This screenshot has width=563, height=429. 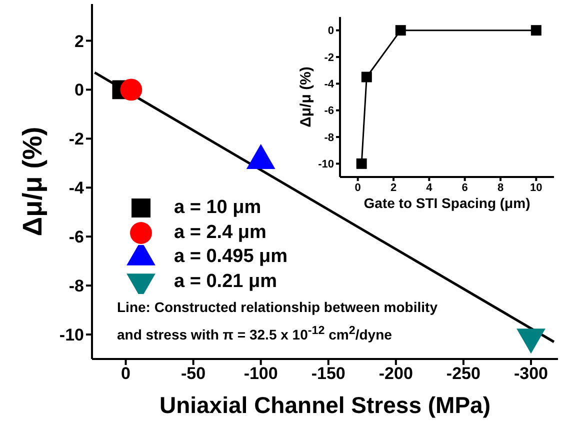 What do you see at coordinates (261, 374) in the screenshot?
I see `x-tick-label: -100` at bounding box center [261, 374].